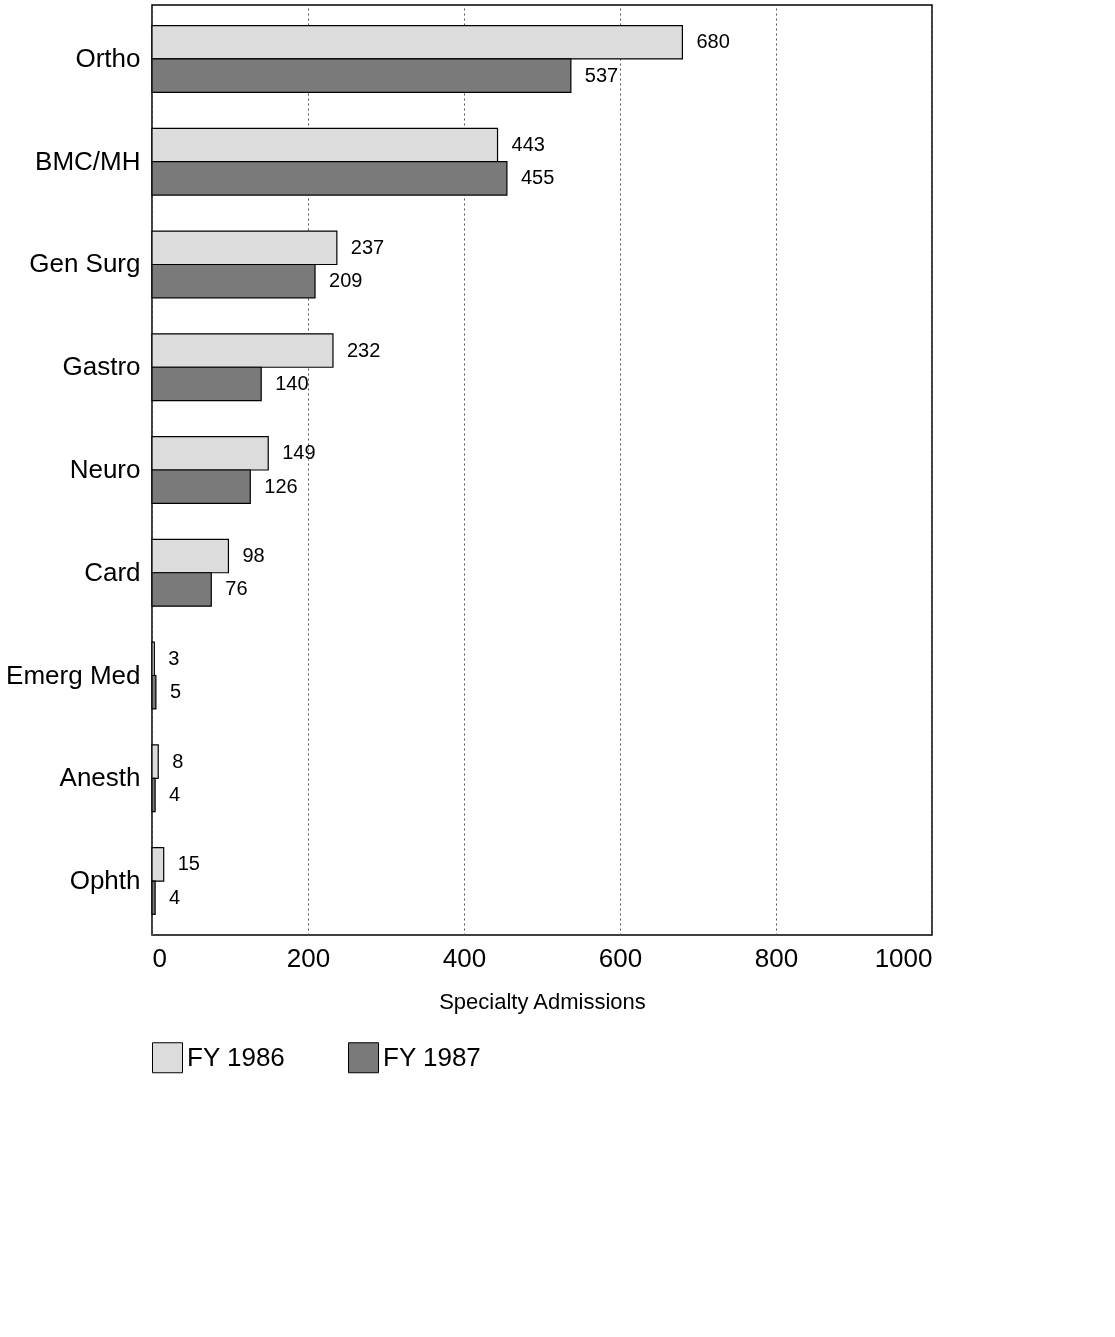  I want to click on y-tick-label: Gen Surg, so click(85, 263).